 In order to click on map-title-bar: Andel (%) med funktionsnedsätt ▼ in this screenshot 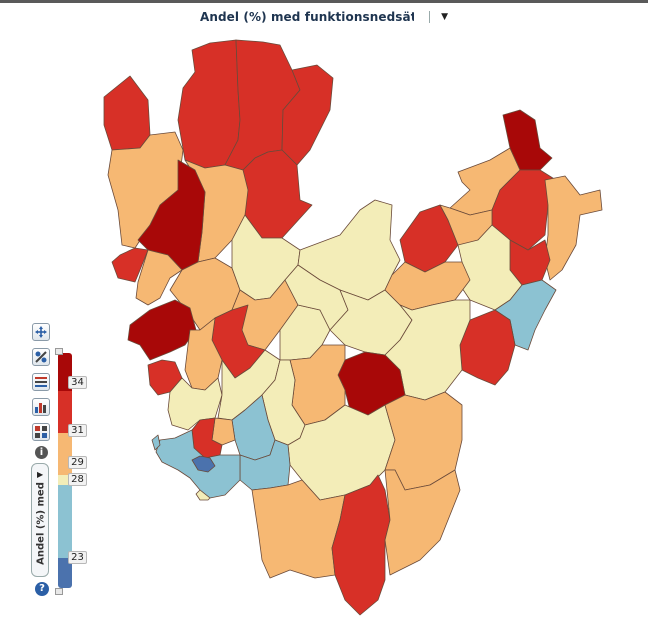, I will do `click(324, 16)`.